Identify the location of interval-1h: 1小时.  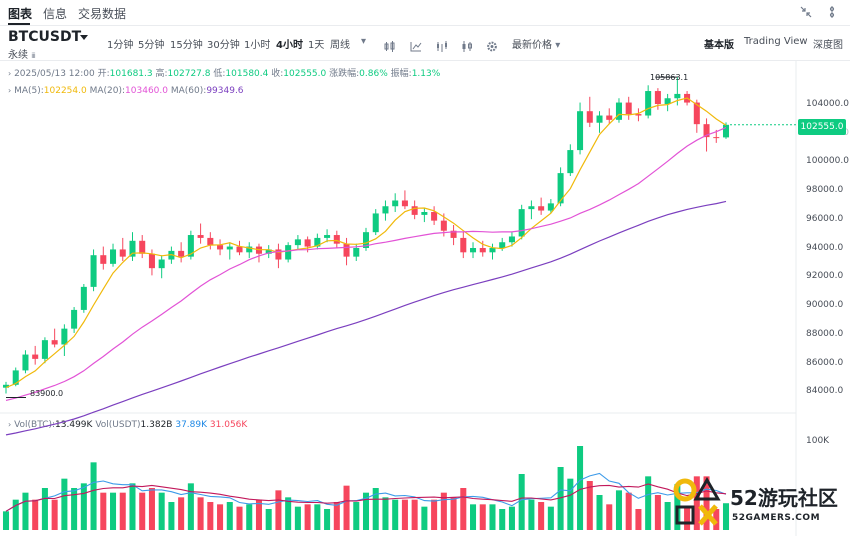
(257, 45).